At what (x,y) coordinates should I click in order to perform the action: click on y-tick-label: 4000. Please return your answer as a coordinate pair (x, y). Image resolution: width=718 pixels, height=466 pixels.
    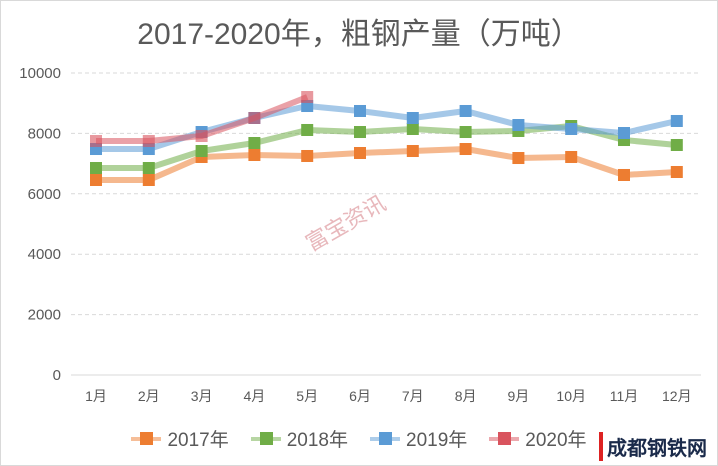
    Looking at the image, I should click on (44, 254).